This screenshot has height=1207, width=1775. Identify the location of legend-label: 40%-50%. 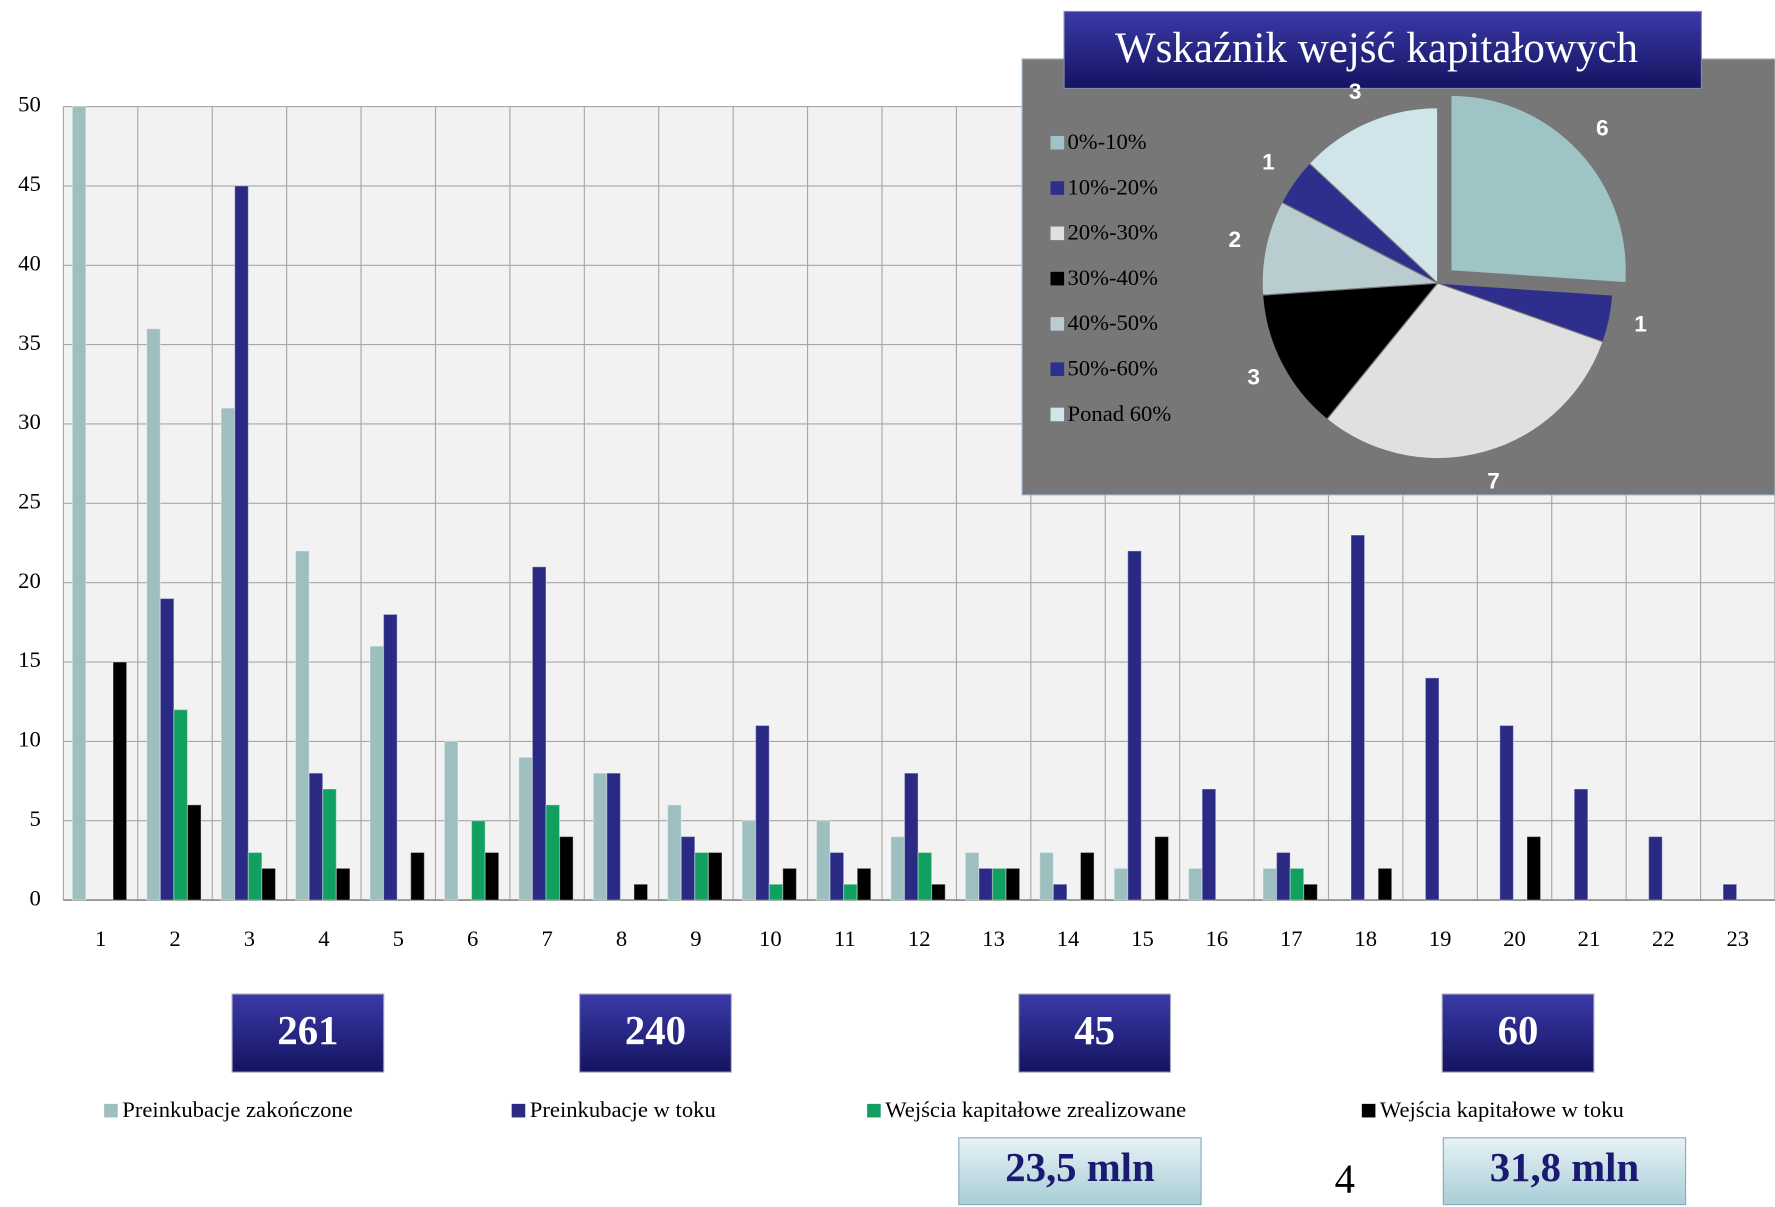
(1112, 322).